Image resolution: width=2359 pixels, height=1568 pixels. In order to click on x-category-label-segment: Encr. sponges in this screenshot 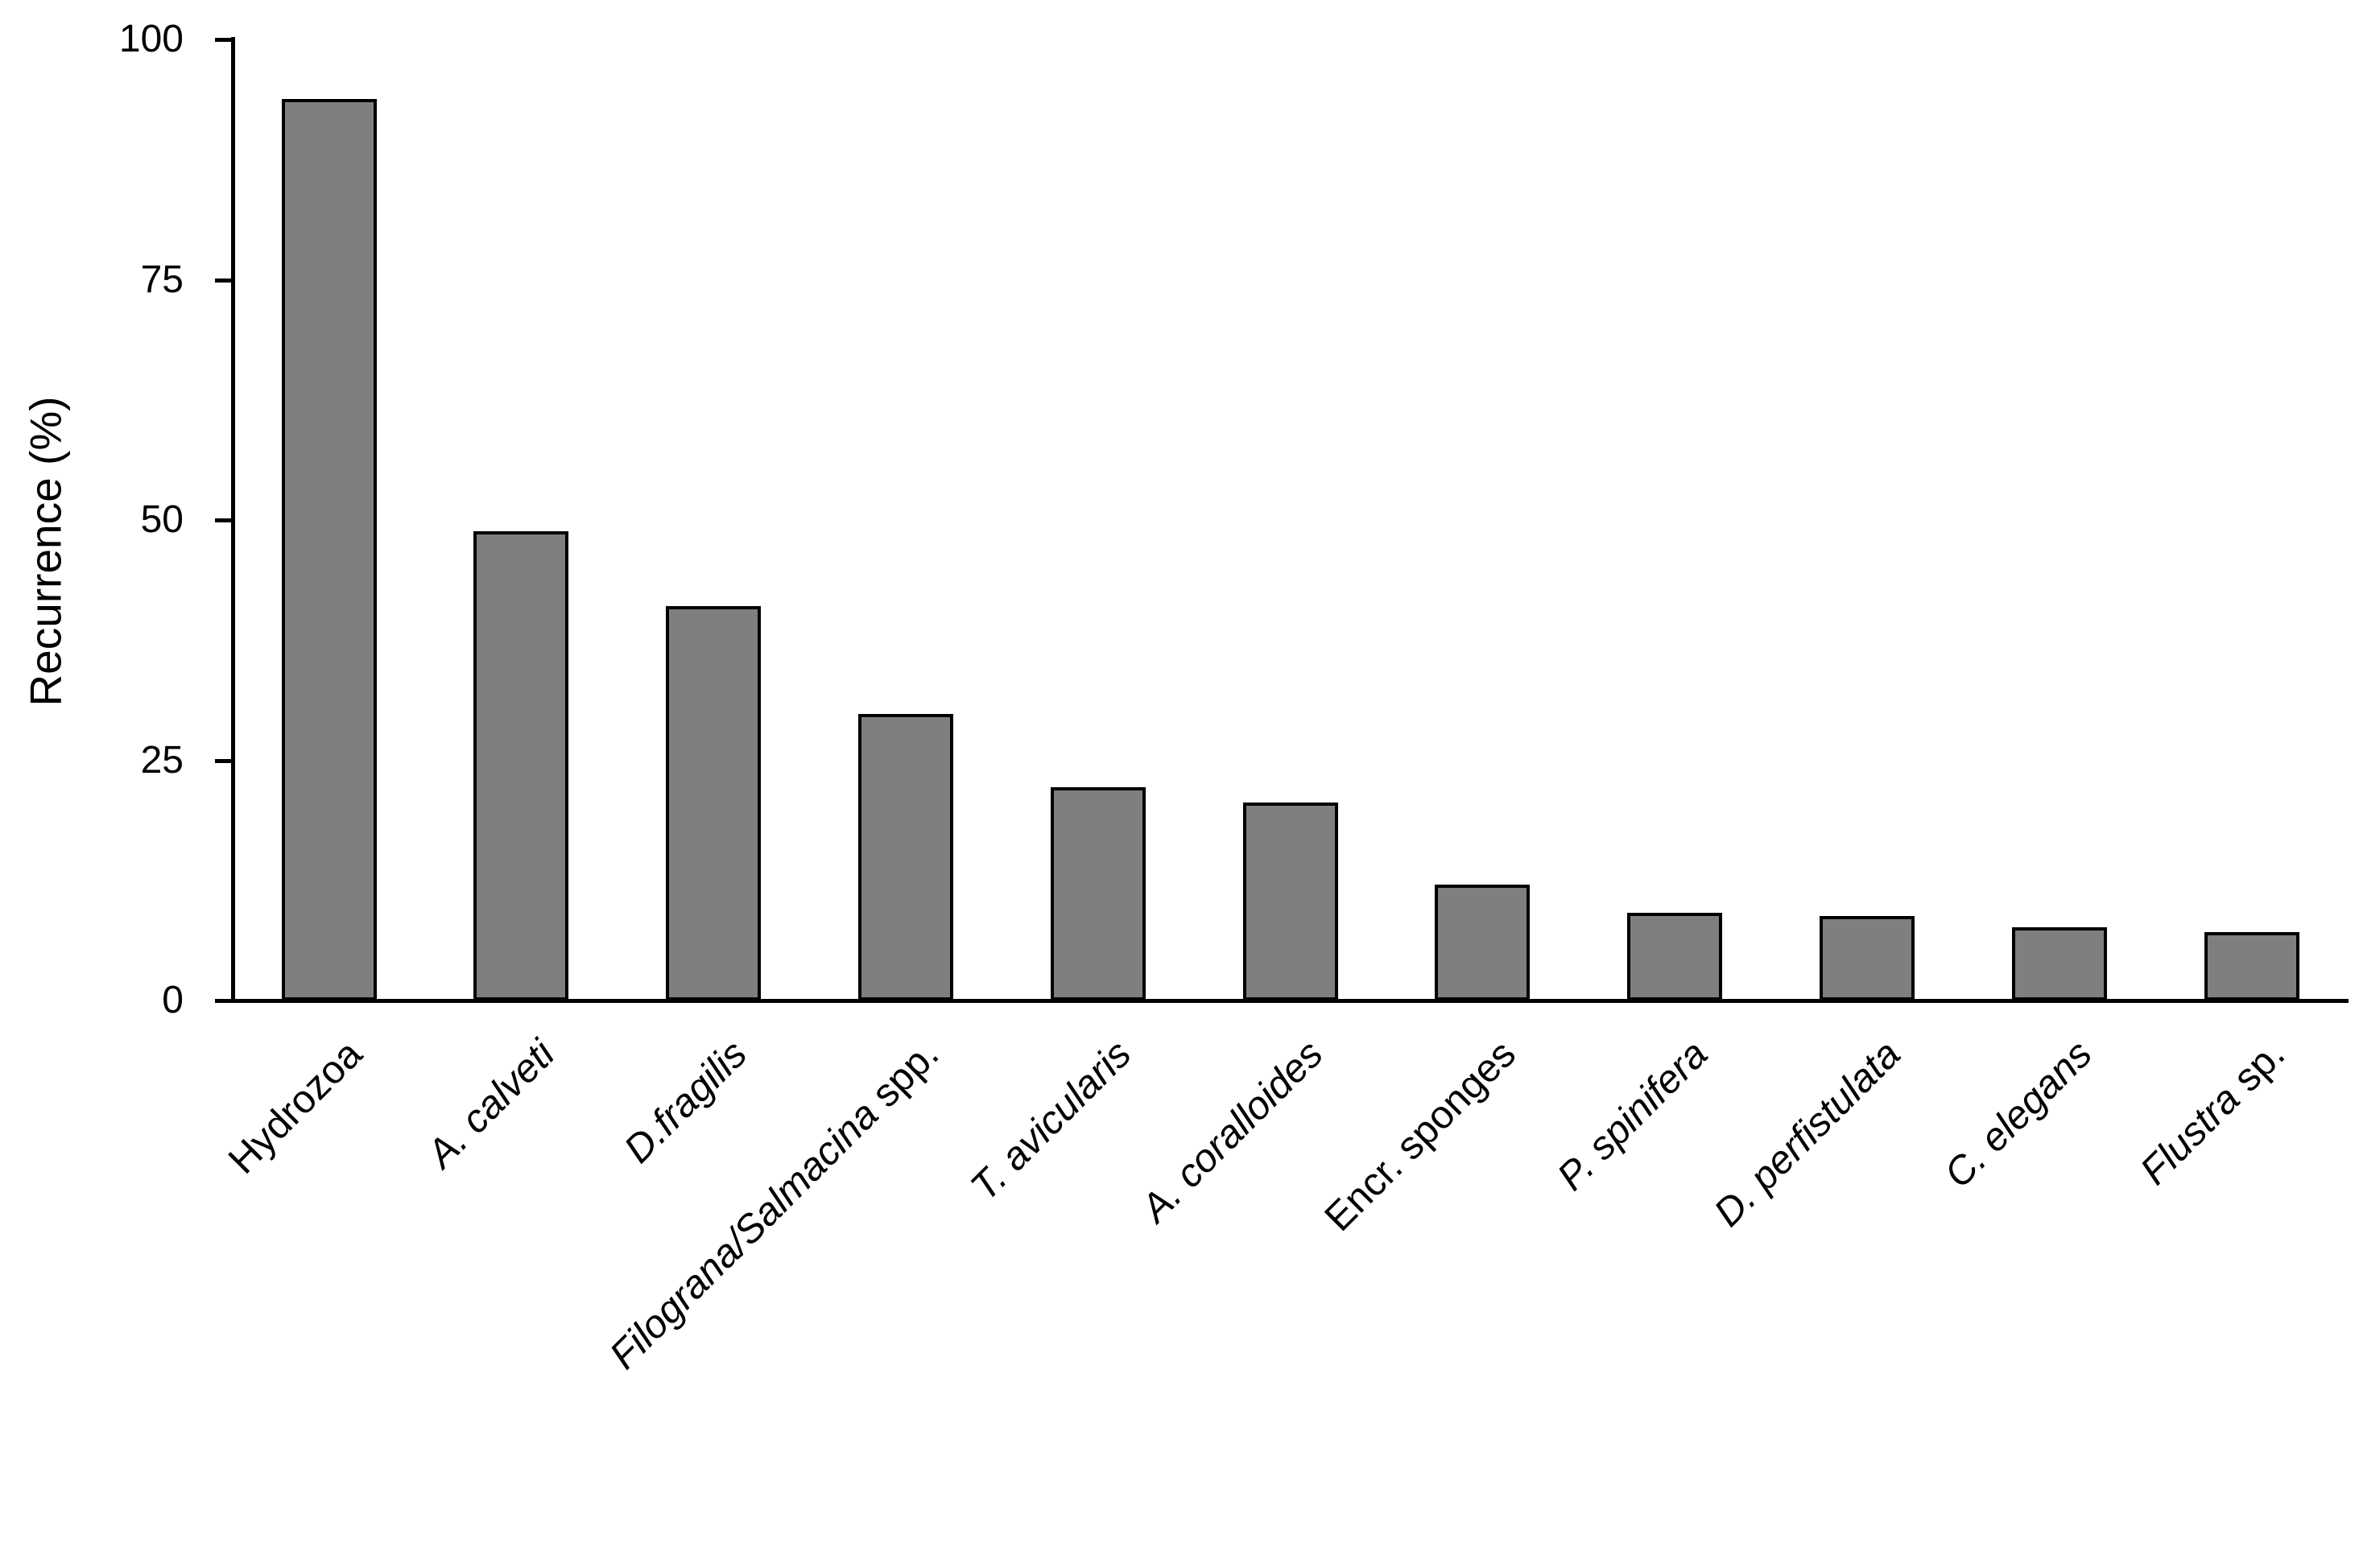, I will do `click(1420, 1136)`.